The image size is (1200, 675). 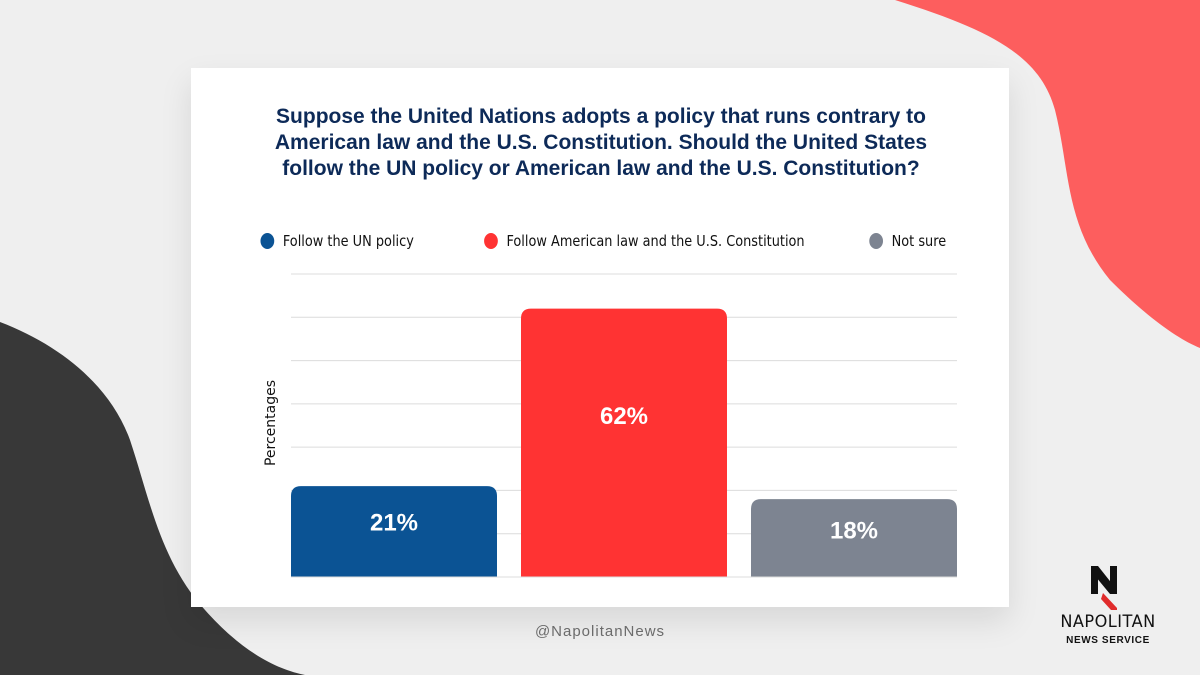 I want to click on legend-item-not-sure: Not sure, so click(x=907, y=241).